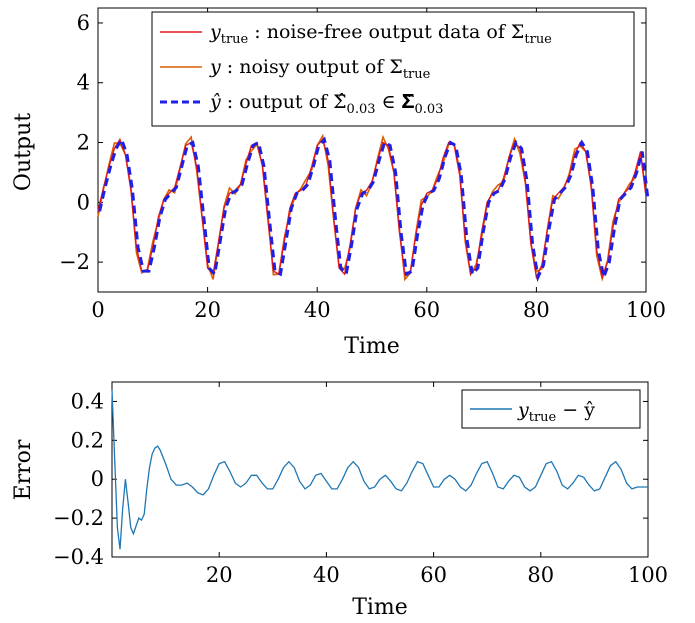 Image resolution: width=695 pixels, height=623 pixels. What do you see at coordinates (87, 401) in the screenshot?
I see `y-tick-label: 0.4` at bounding box center [87, 401].